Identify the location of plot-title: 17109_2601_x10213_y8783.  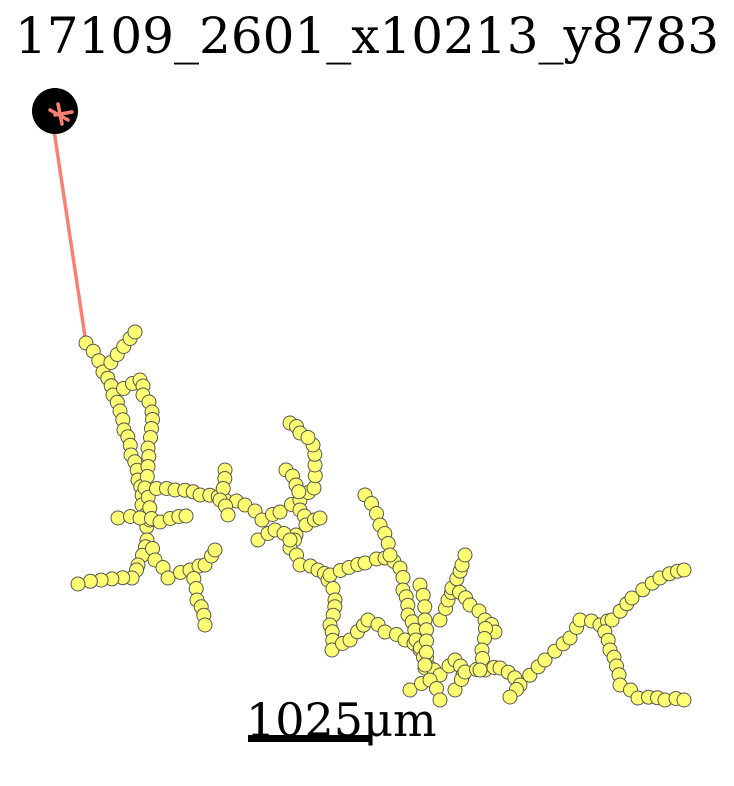
(367, 36).